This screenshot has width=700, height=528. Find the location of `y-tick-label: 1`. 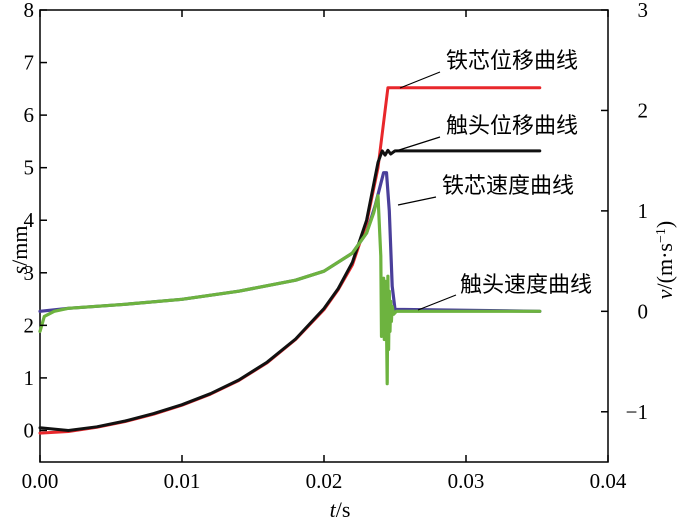

y-tick-label: 1 is located at coordinates (29, 378).